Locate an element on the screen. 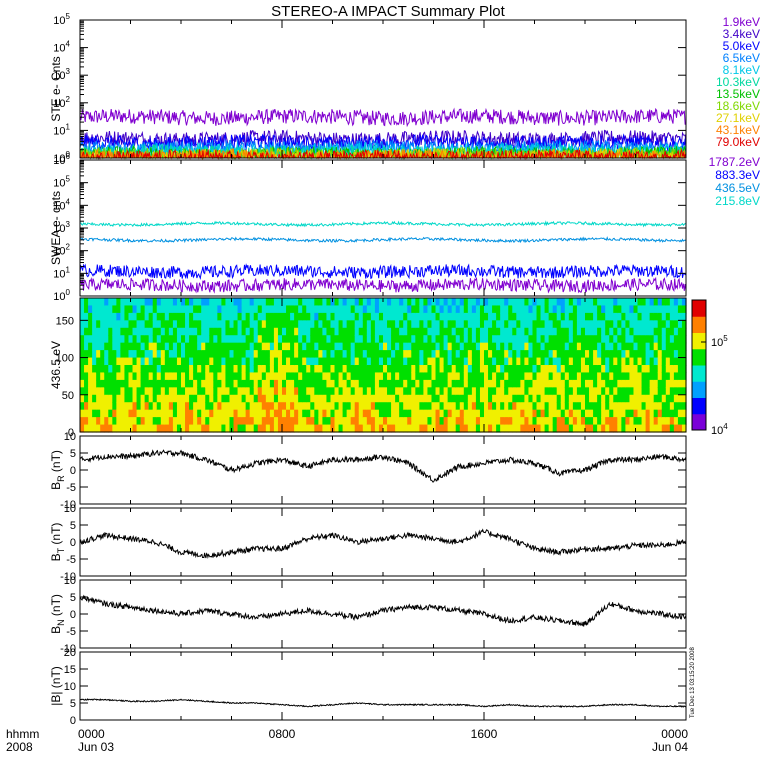 Image resolution: width=780 pixels, height=780 pixels. swea-legend-entry: 436.5eV is located at coordinates (737, 188).